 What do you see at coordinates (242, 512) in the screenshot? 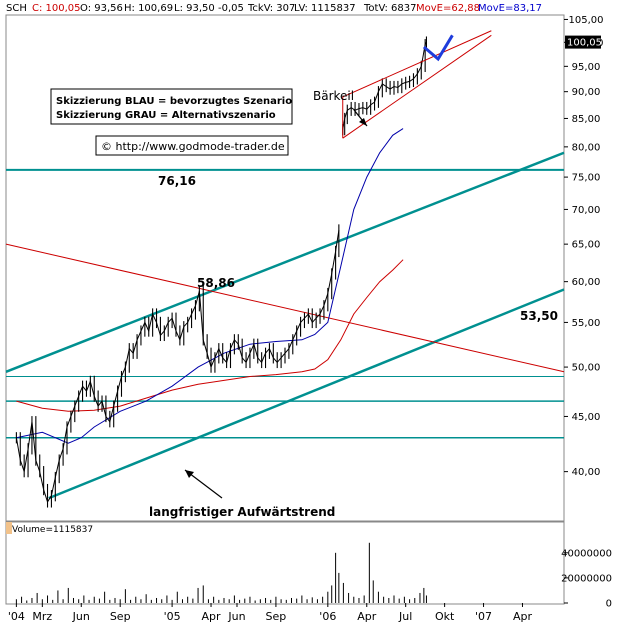
I see `label-trend: langfristiger Aufwärtstrend` at bounding box center [242, 512].